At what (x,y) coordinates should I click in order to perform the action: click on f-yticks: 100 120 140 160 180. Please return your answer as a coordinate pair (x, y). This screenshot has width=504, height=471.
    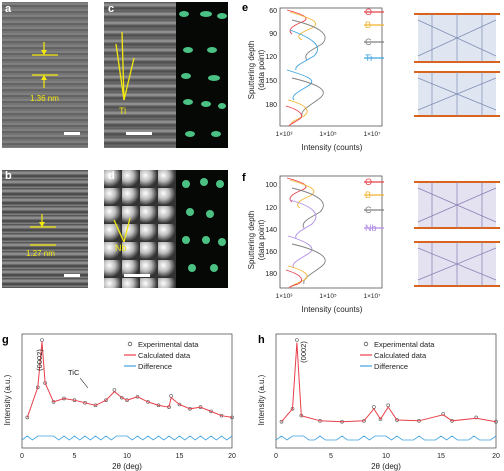
    Looking at the image, I should click on (271, 230).